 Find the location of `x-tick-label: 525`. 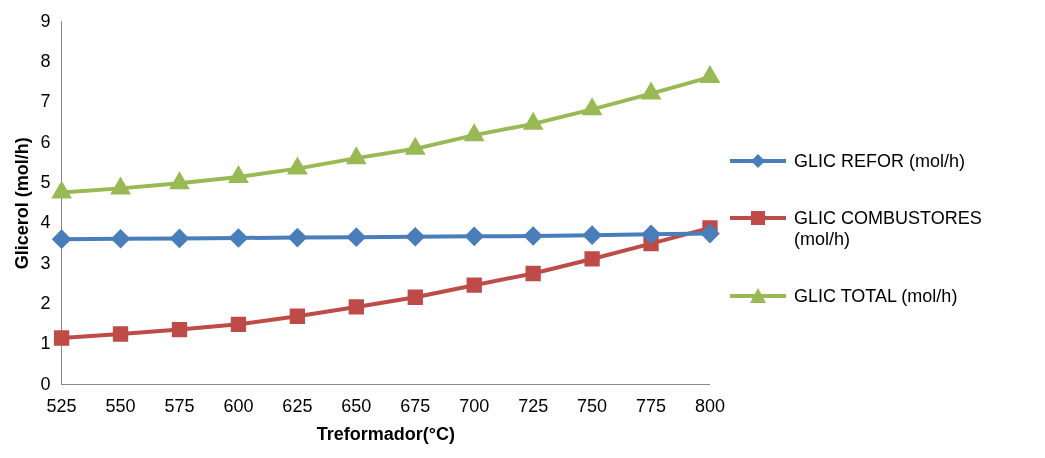

x-tick-label: 525 is located at coordinates (61, 405).